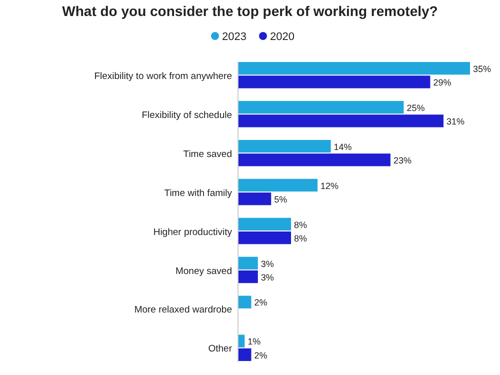 Image resolution: width=500 pixels, height=375 pixels. What do you see at coordinates (402, 161) in the screenshot?
I see `data-label: 23%` at bounding box center [402, 161].